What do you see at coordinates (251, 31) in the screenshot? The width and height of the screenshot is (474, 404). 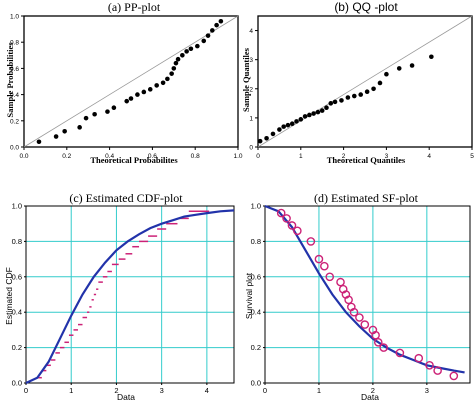 I see `y-tick-label-4: 4` at bounding box center [251, 31].